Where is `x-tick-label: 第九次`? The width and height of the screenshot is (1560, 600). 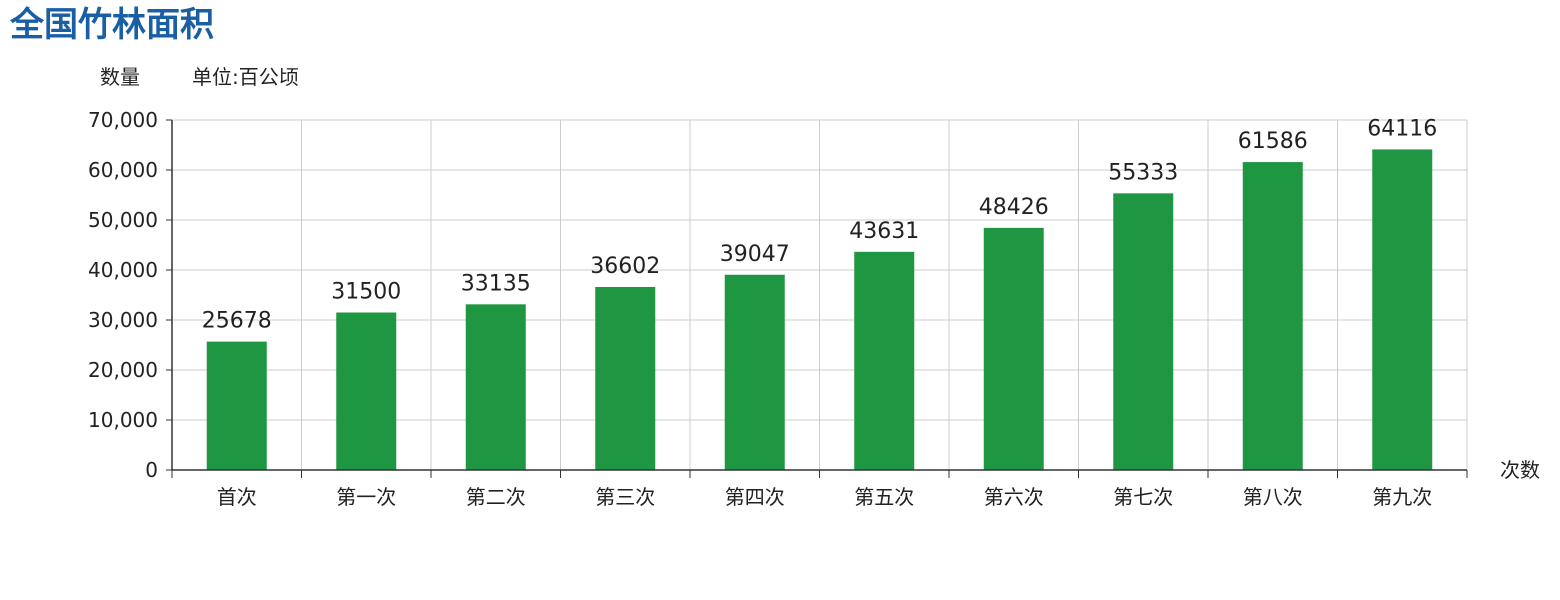
x-tick-label: 第九次 is located at coordinates (1402, 497).